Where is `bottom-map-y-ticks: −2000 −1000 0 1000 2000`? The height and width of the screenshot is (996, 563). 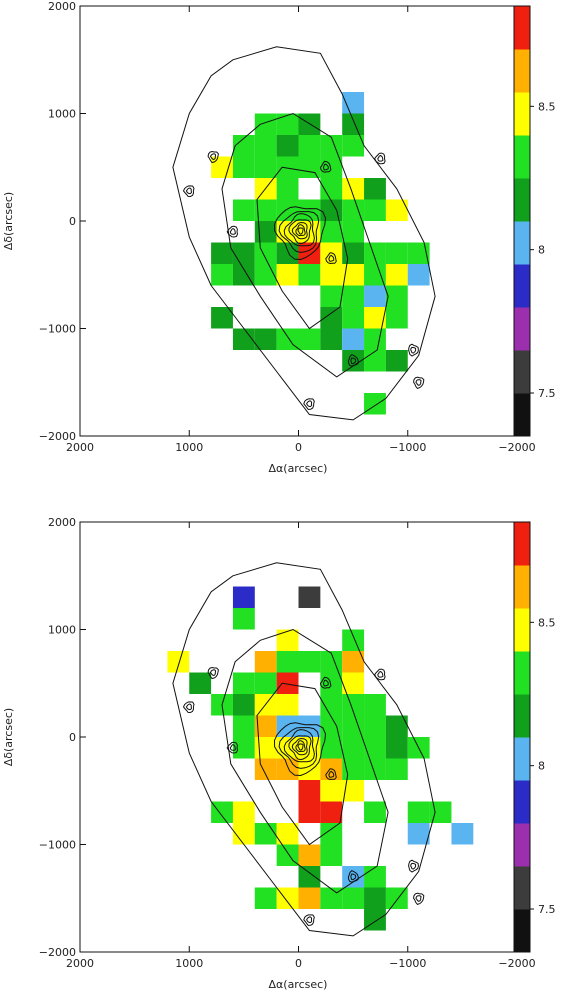 bottom-map-y-ticks: −2000 −1000 0 1000 2000 is located at coordinates (62, 737).